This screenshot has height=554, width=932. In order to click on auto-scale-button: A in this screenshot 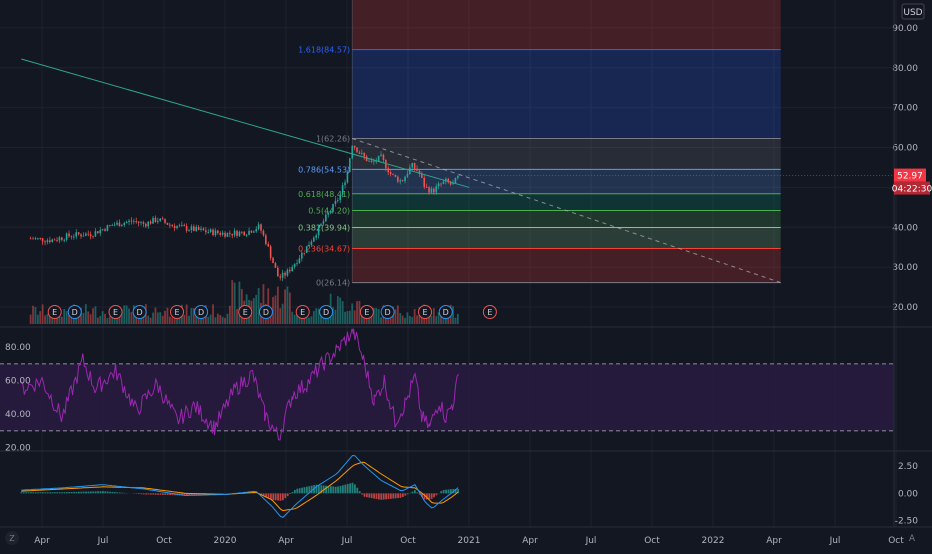, I will do `click(912, 539)`.